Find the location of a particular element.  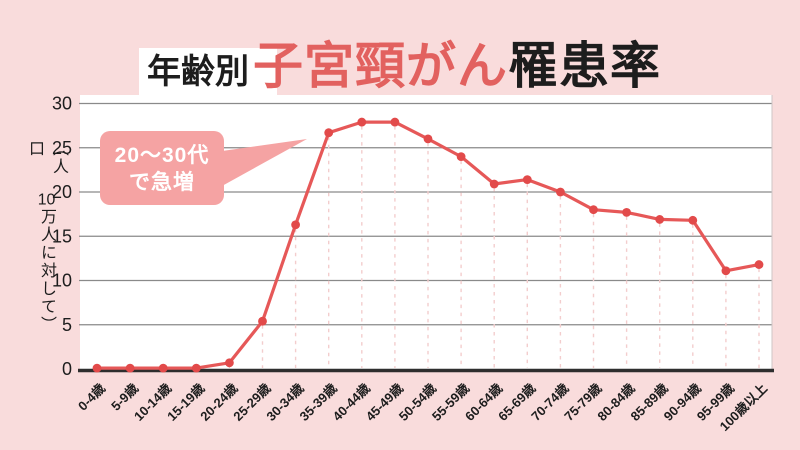

annotation-line2: で急増 is located at coordinates (162, 182).